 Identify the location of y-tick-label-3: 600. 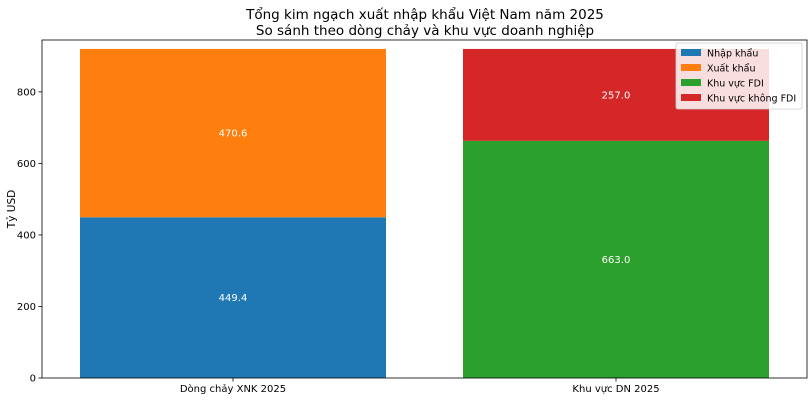
(26, 164).